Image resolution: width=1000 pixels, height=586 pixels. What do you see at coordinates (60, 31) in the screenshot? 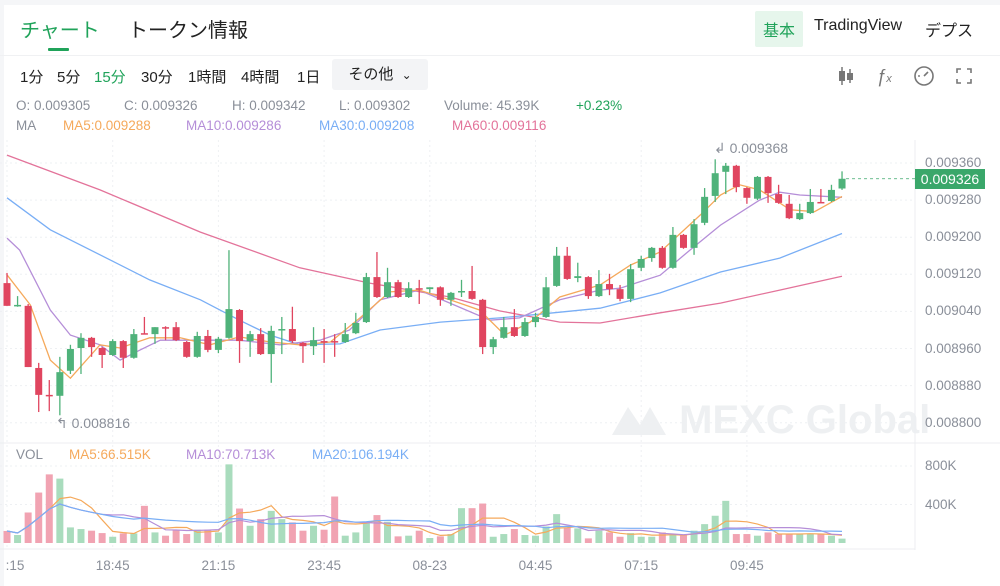
I see `tab-chart: チャート` at bounding box center [60, 31].